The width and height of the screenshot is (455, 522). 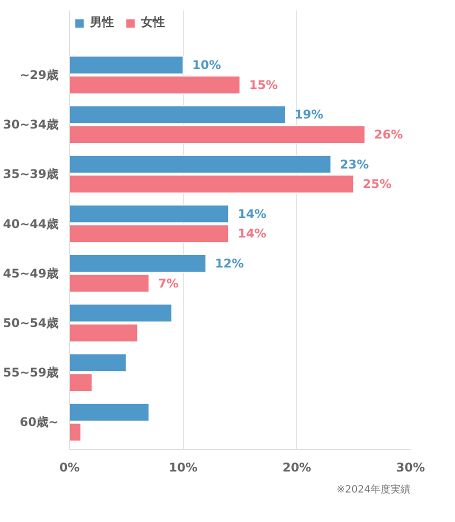 I want to click on y-tick-label: 35~39歳, so click(x=30, y=174).